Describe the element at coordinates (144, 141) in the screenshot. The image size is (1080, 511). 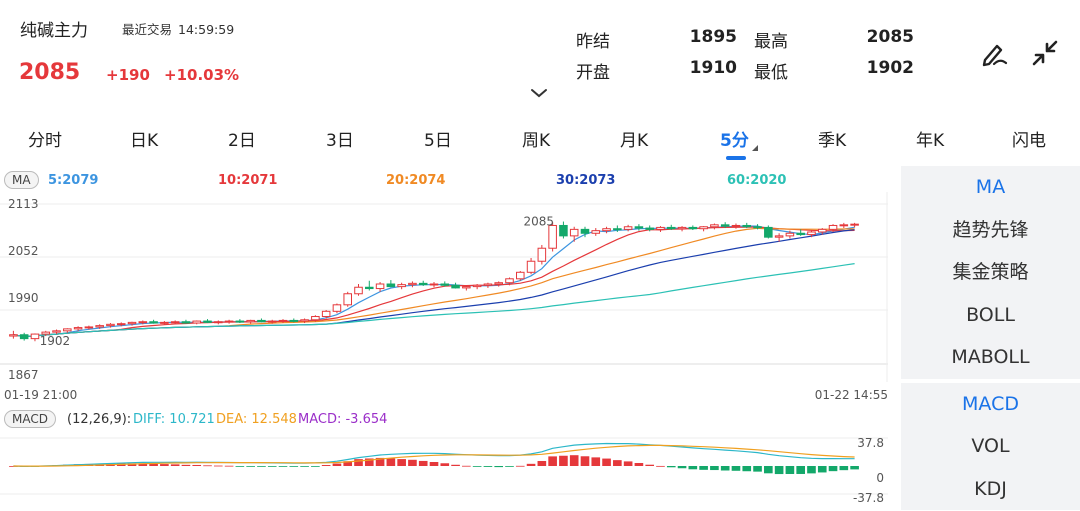
I see `tab-daily: 日K` at that location.